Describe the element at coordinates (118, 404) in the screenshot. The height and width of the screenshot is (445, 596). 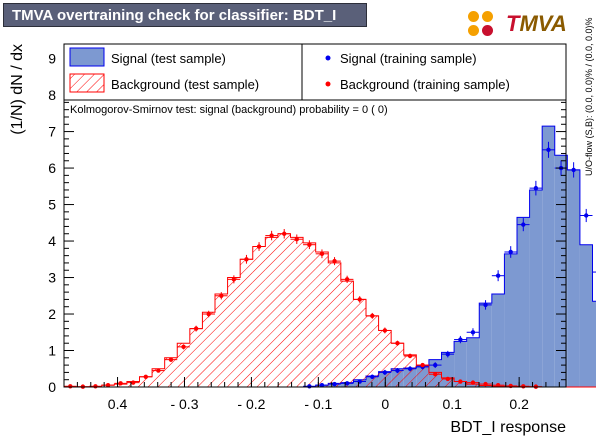
I see `x-tick-label: 0.4` at that location.